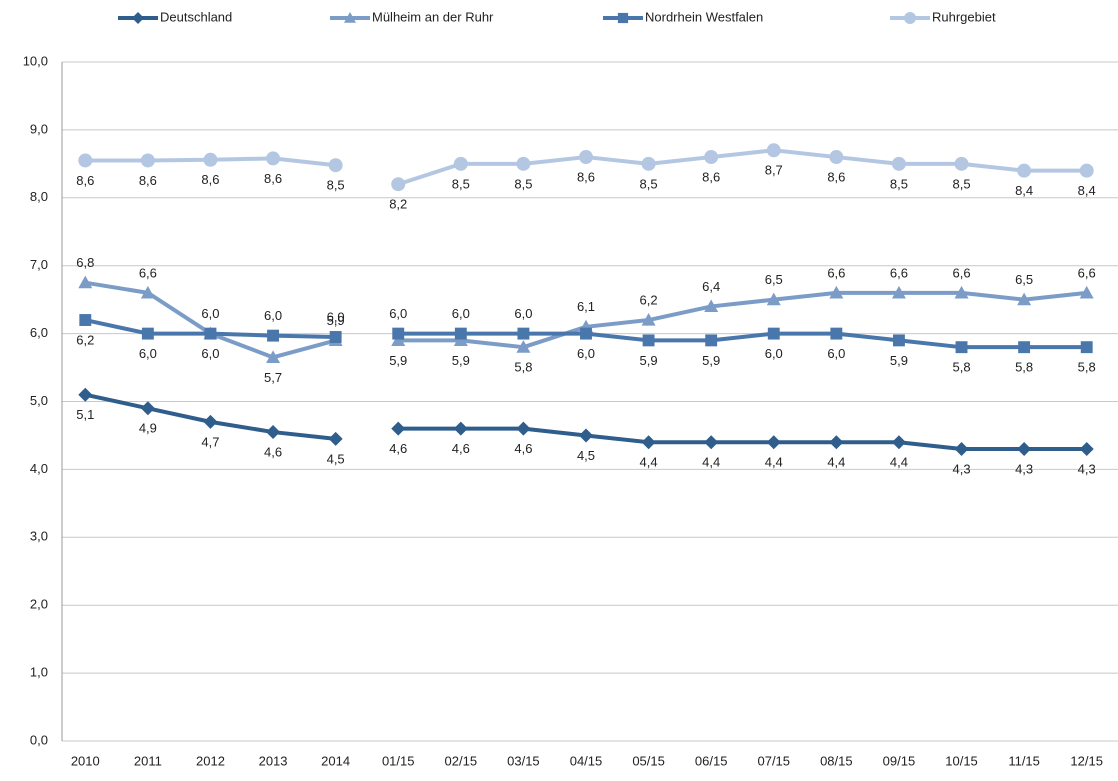 The height and width of the screenshot is (781, 1118). I want to click on x-tick-label: 2014, so click(335, 760).